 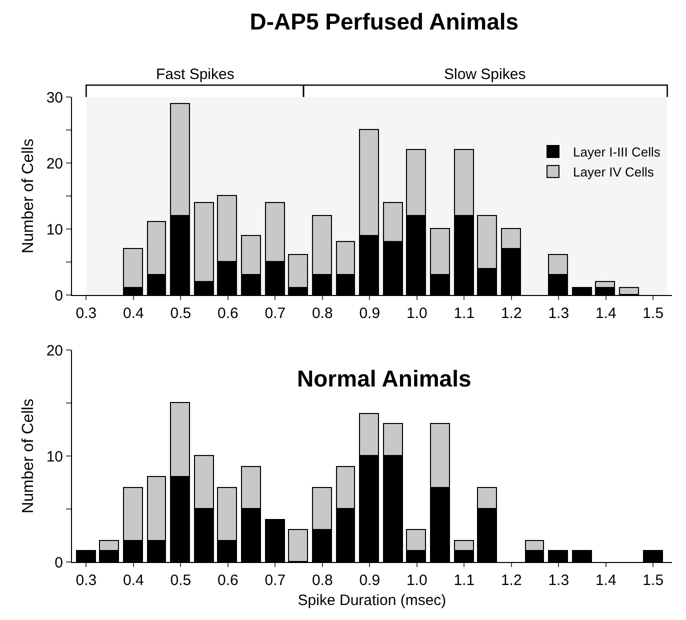 What do you see at coordinates (372, 600) in the screenshot?
I see `x-axis-title: Spike Duration (msec)` at bounding box center [372, 600].